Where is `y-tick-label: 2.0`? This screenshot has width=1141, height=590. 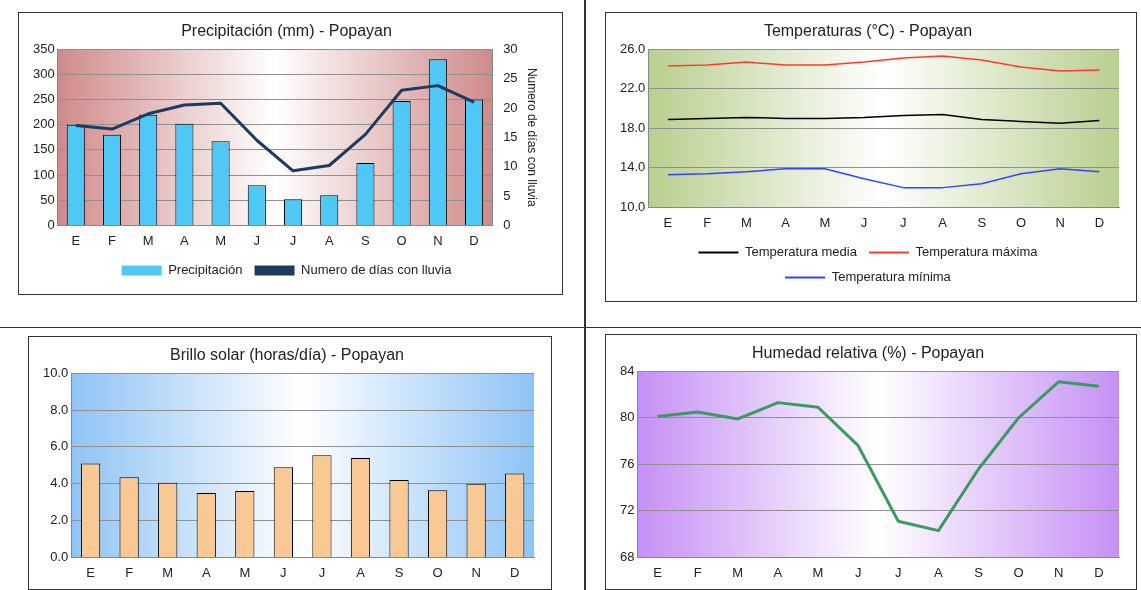
y-tick-label: 2.0 is located at coordinates (59, 520).